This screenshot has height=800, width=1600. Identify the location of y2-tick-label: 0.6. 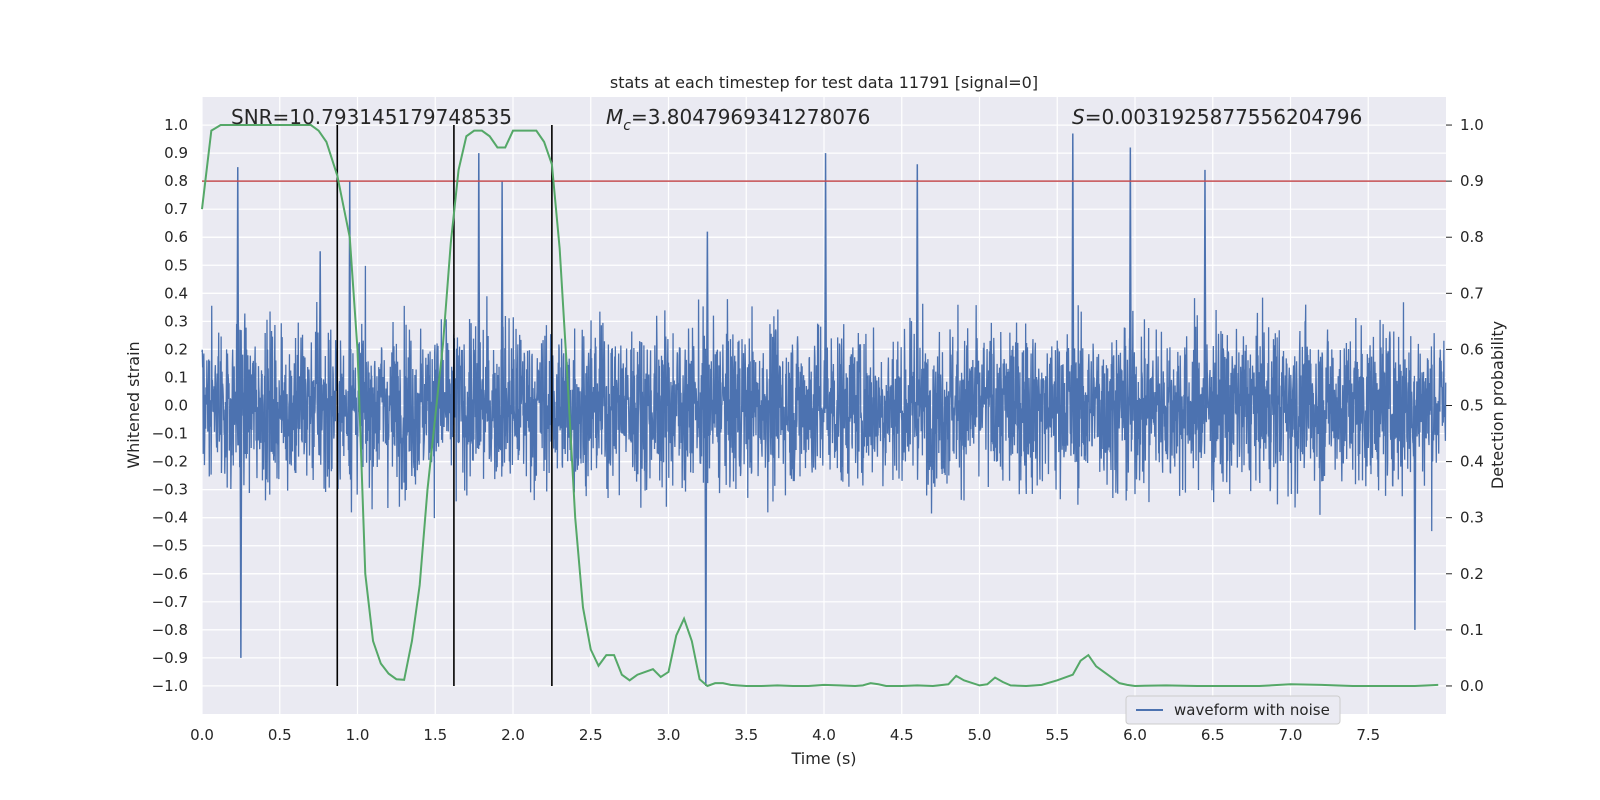
(1472, 349).